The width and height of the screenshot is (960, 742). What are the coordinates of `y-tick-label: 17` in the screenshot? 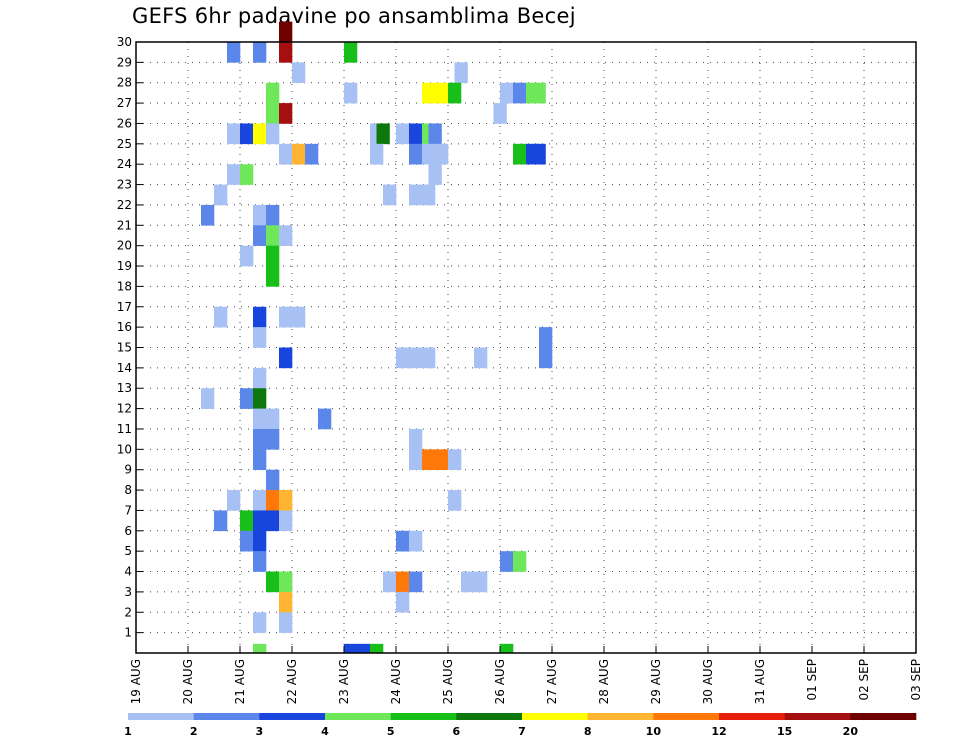 It's located at (124, 307).